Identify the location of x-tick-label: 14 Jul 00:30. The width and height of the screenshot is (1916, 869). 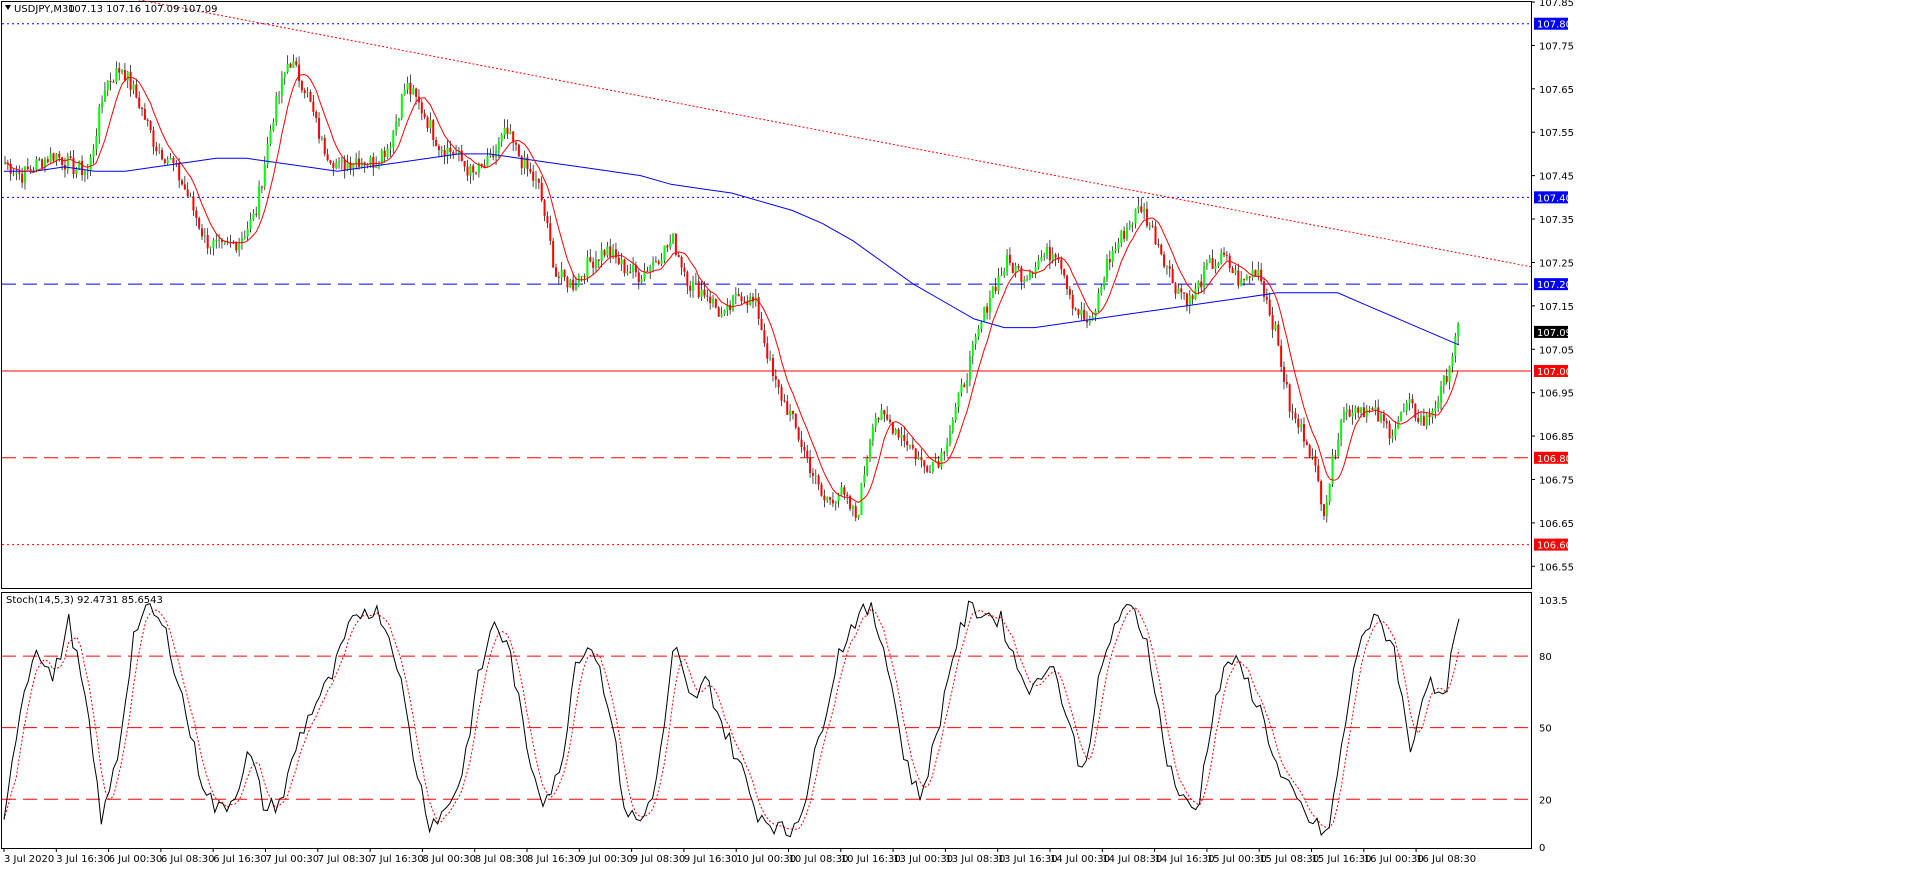
(1080, 859).